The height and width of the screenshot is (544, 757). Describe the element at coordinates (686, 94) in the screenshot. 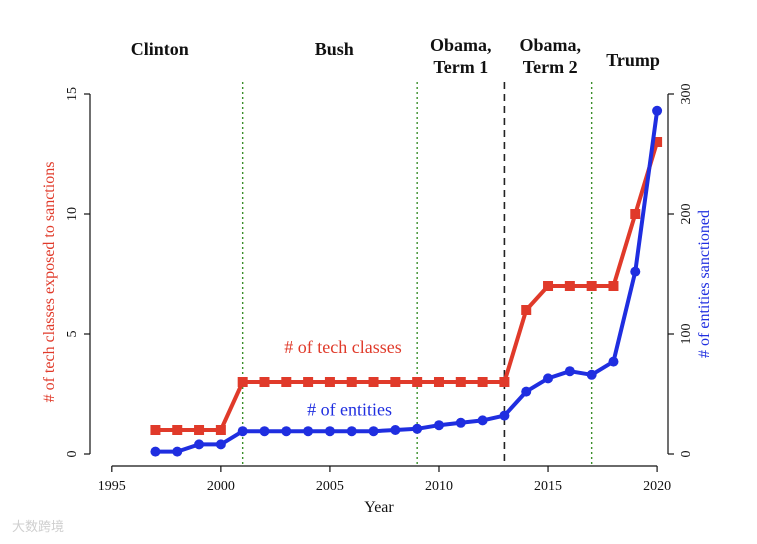

I see `right-y-tick-label: 300` at that location.